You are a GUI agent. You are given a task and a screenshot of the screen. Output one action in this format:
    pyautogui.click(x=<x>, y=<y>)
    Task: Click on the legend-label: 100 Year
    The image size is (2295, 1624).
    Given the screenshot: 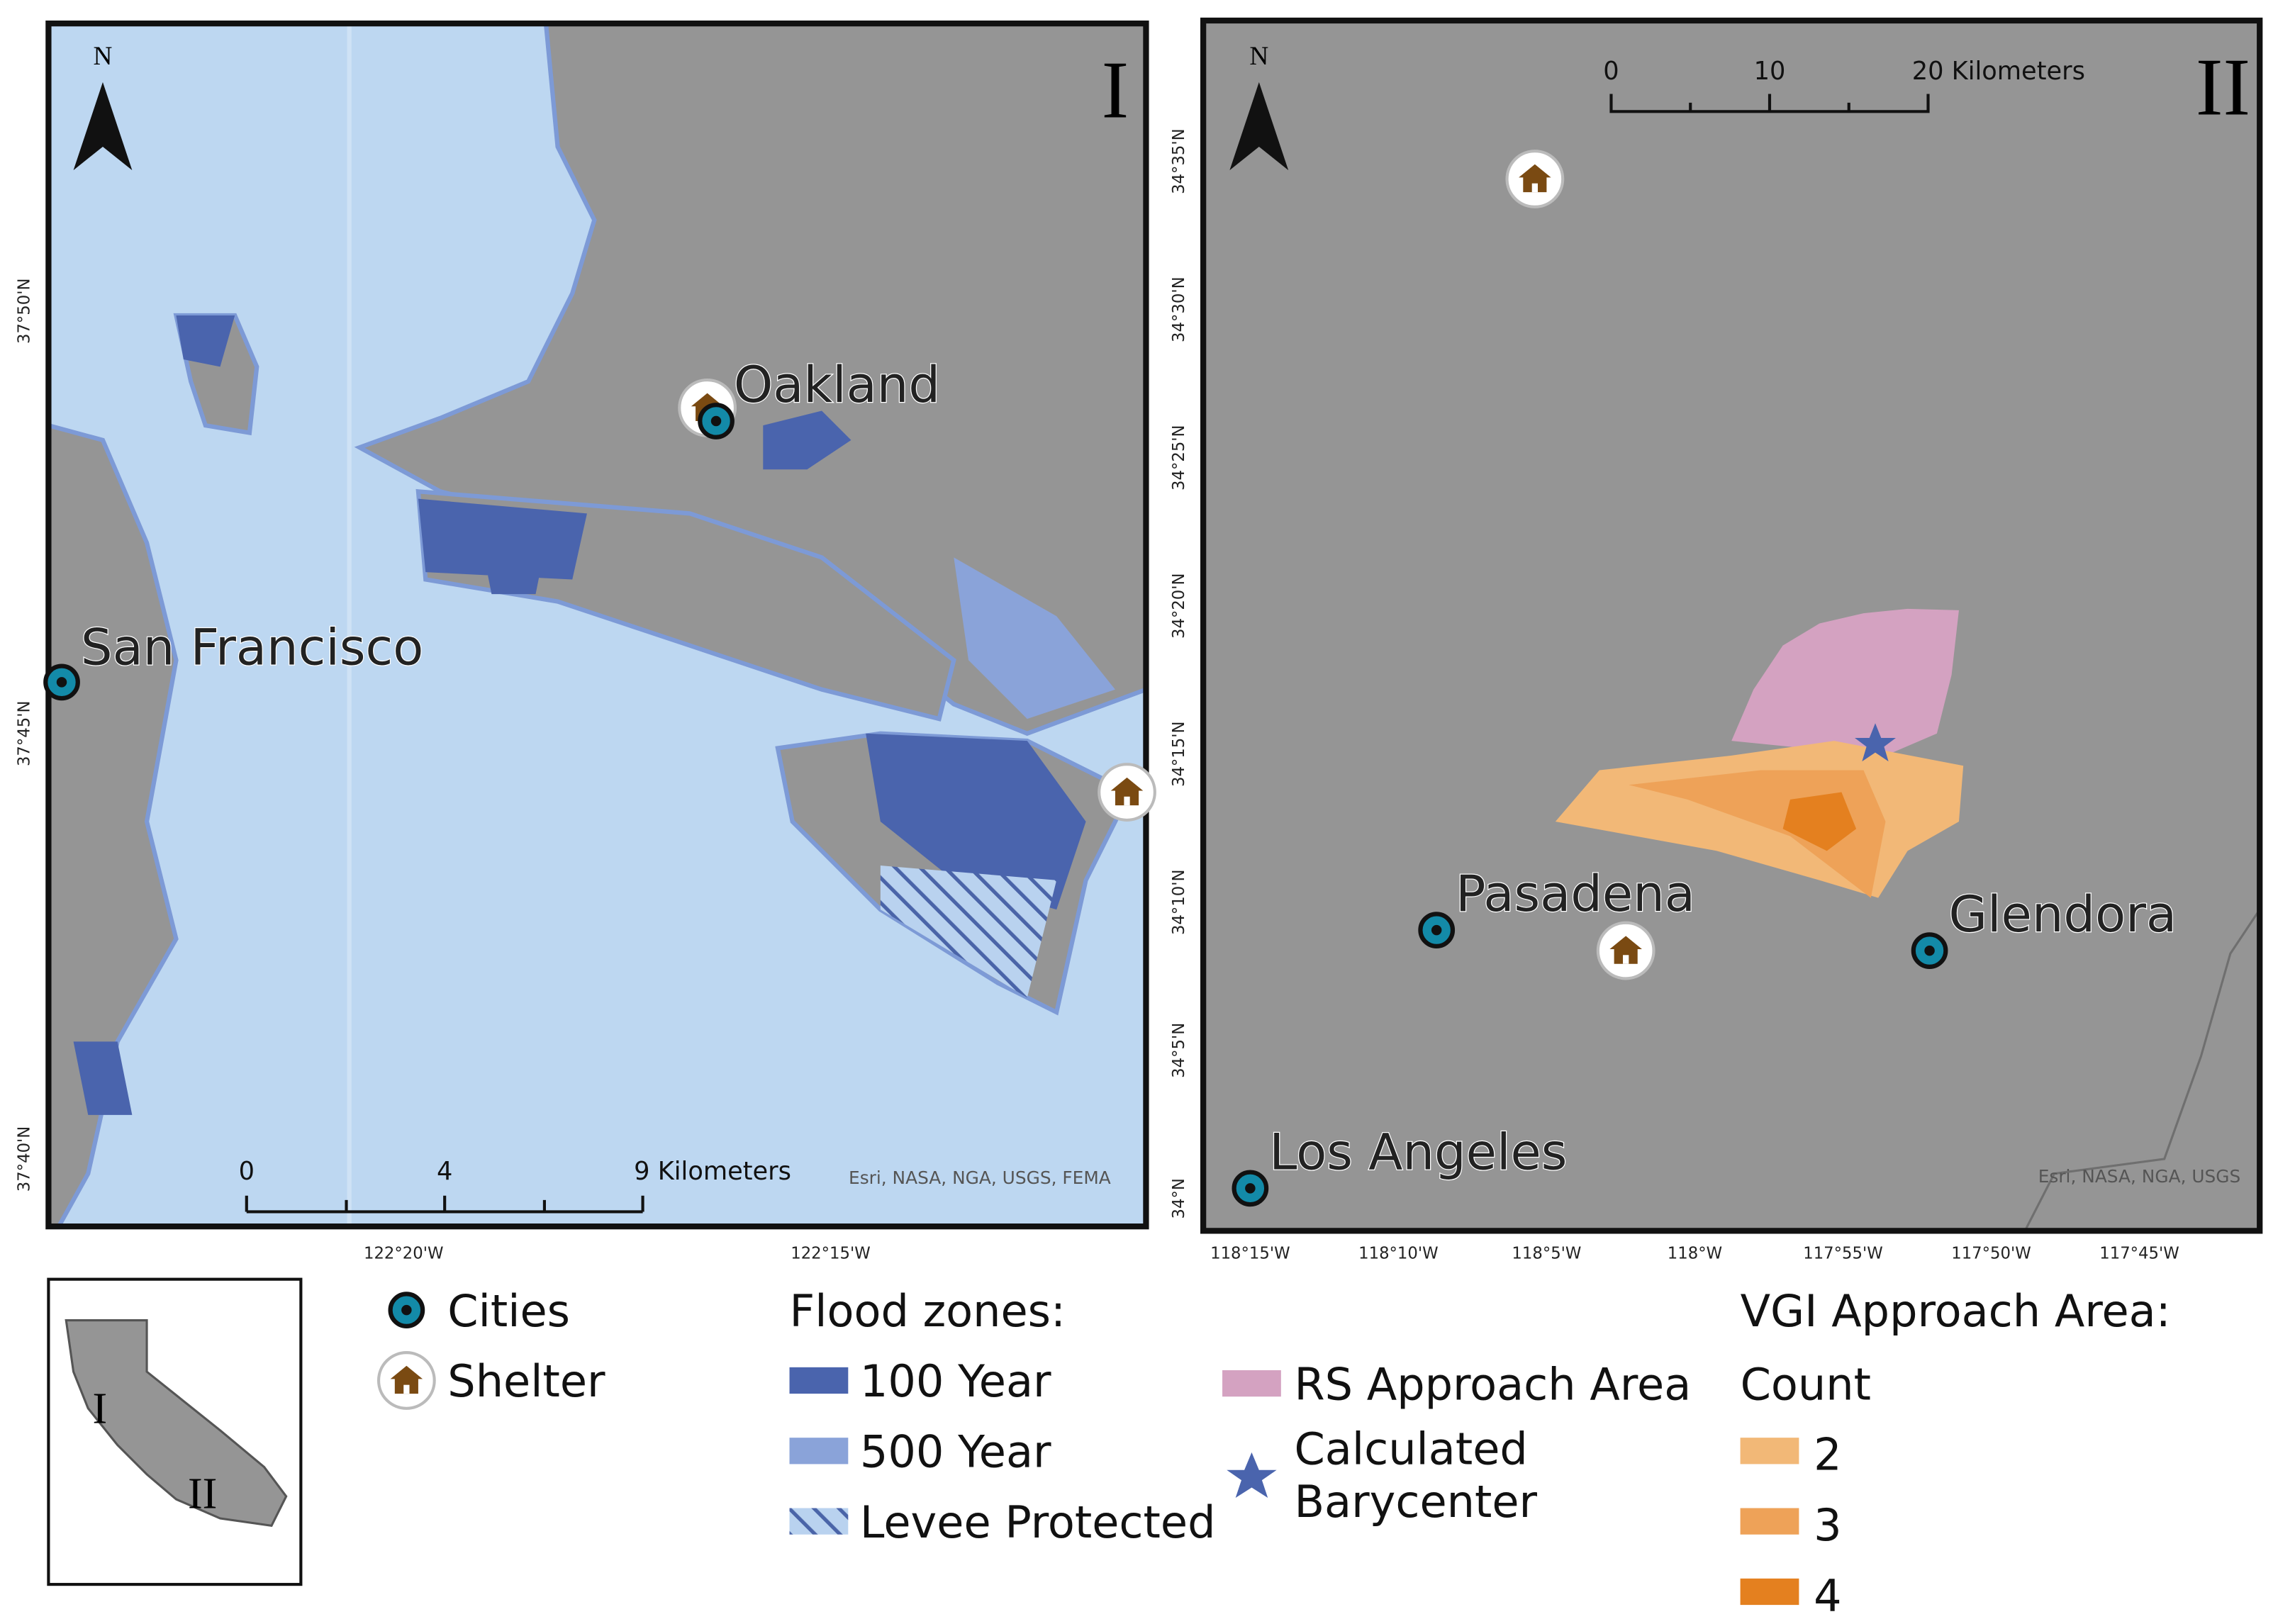 What is the action you would take?
    pyautogui.click(x=955, y=1381)
    